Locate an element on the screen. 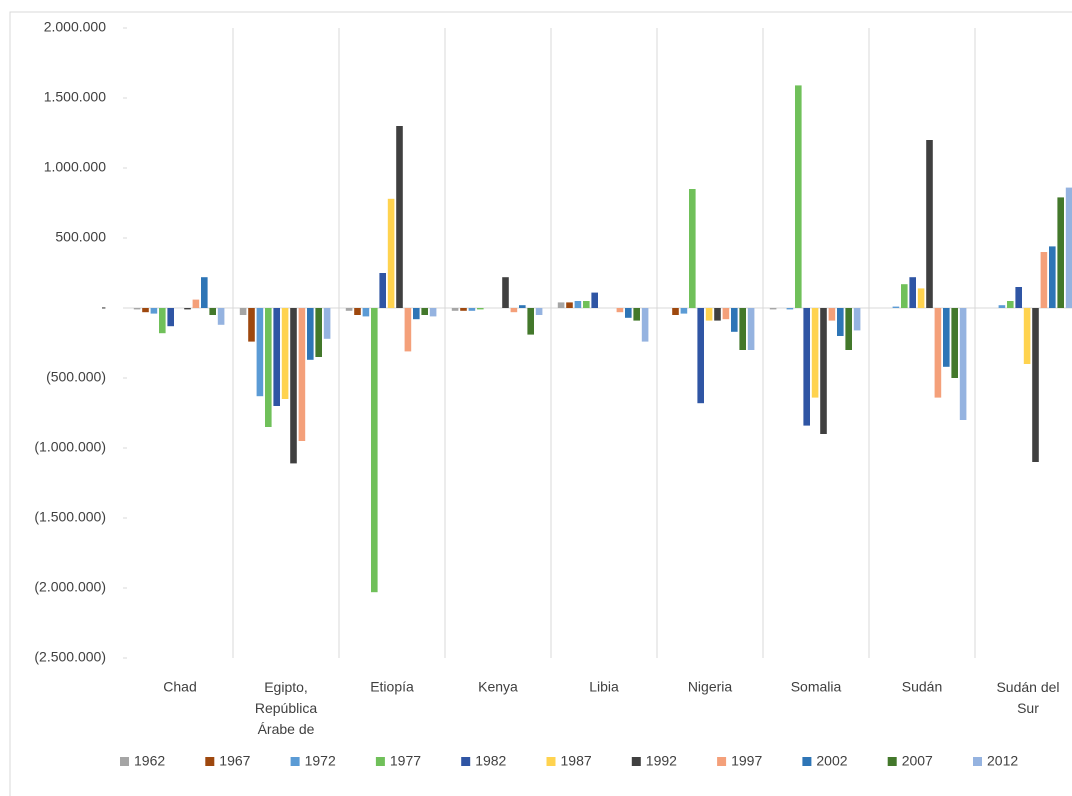 The width and height of the screenshot is (1072, 796). legend-label: 1972 is located at coordinates (320, 761).